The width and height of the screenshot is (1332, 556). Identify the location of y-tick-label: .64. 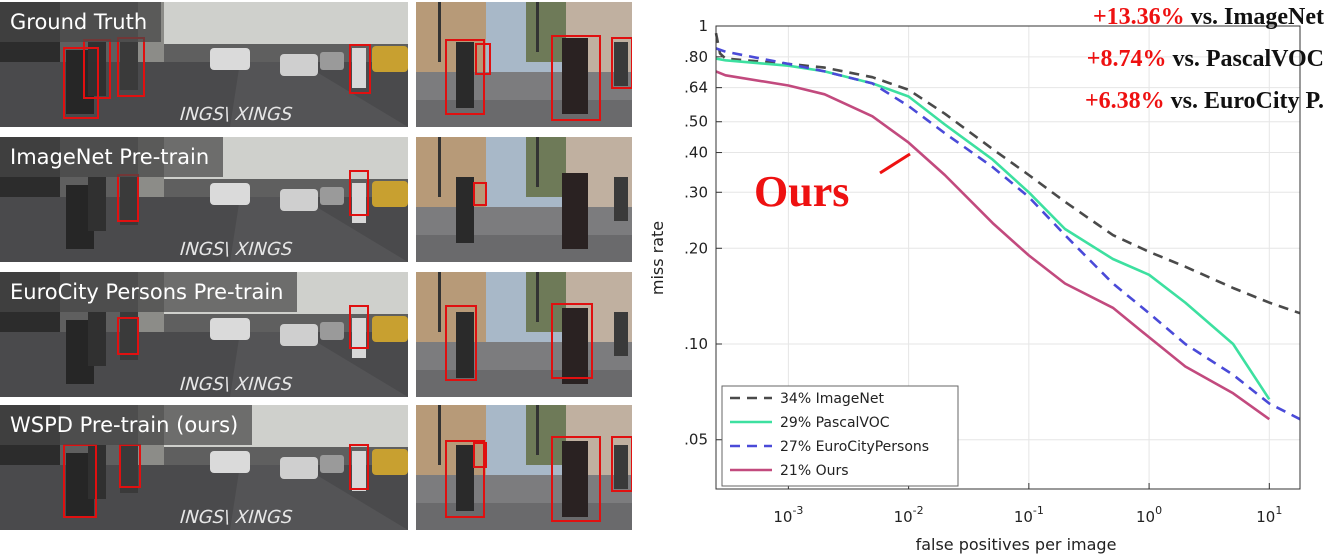
(696, 88).